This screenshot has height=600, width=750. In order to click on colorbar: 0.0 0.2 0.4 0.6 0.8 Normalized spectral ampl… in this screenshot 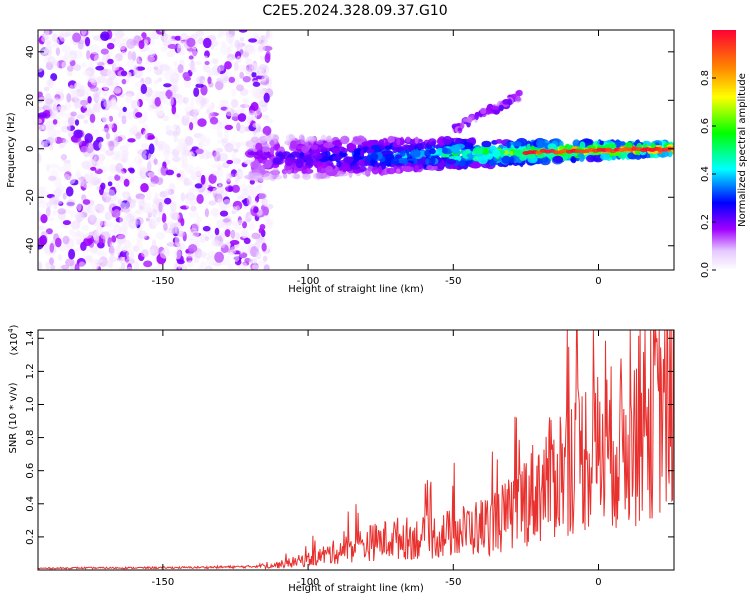, I will do `click(724, 154)`.